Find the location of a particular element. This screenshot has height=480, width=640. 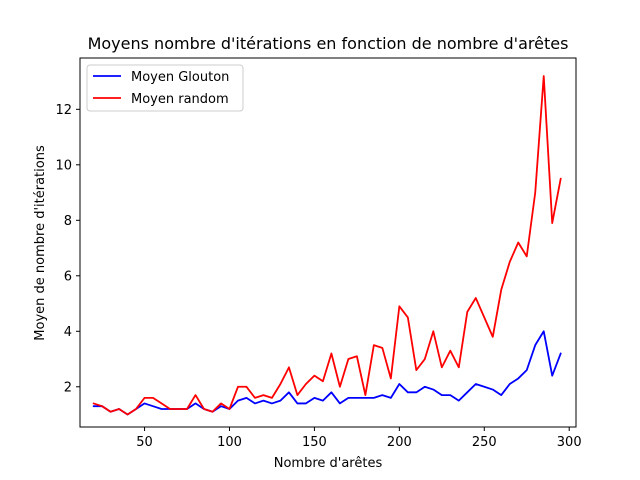

series-line-glouton is located at coordinates (327, 373).